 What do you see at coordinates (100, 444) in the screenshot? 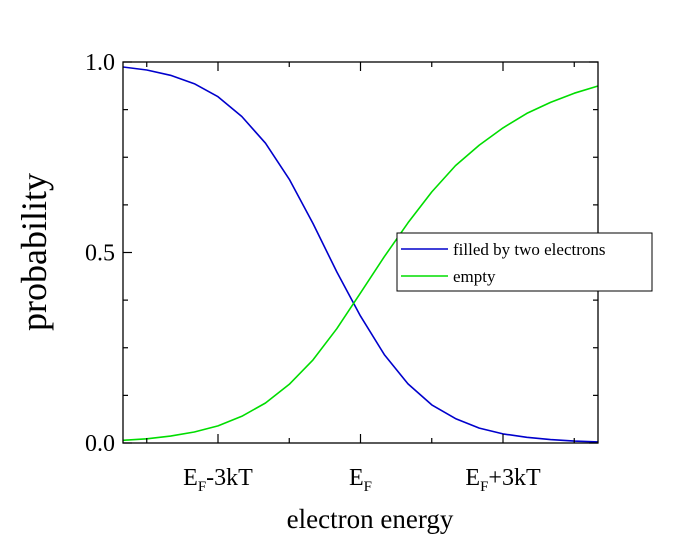
I see `y-tick-label: 0.0` at bounding box center [100, 444].